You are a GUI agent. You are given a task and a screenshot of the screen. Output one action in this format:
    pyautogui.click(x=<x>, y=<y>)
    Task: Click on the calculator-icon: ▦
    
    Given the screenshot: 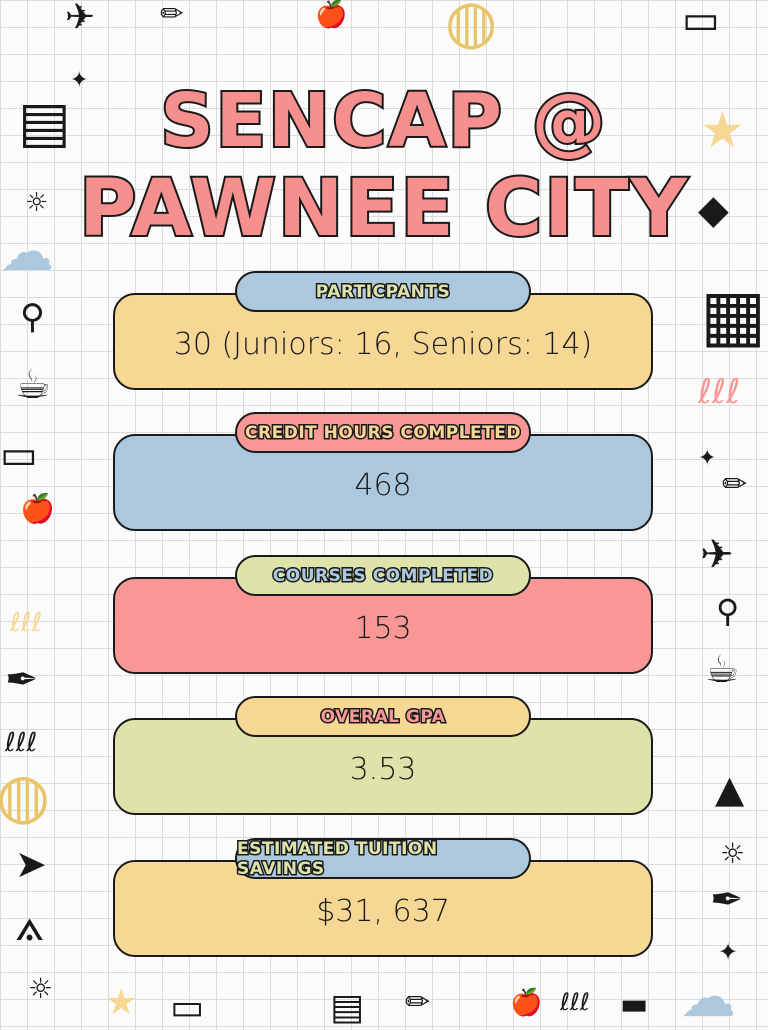 What is the action you would take?
    pyautogui.click(x=733, y=315)
    